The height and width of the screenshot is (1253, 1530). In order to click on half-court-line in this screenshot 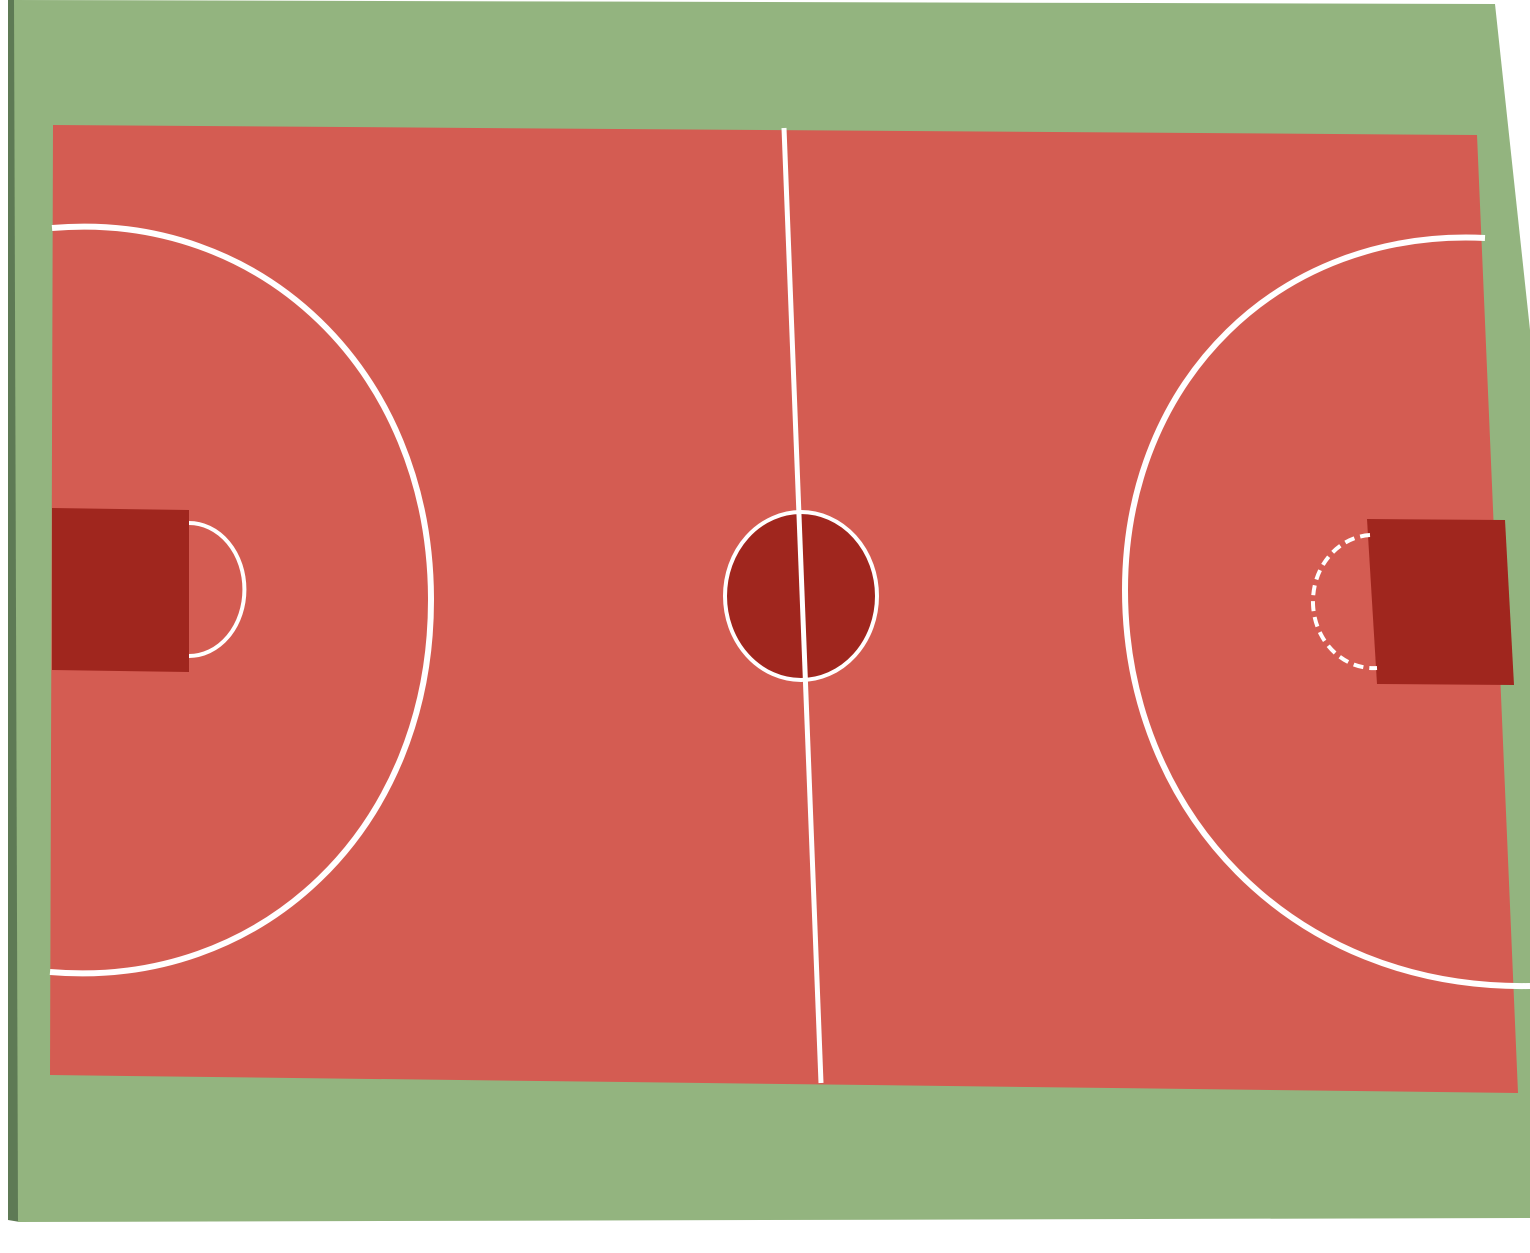, I will do `click(802, 605)`.